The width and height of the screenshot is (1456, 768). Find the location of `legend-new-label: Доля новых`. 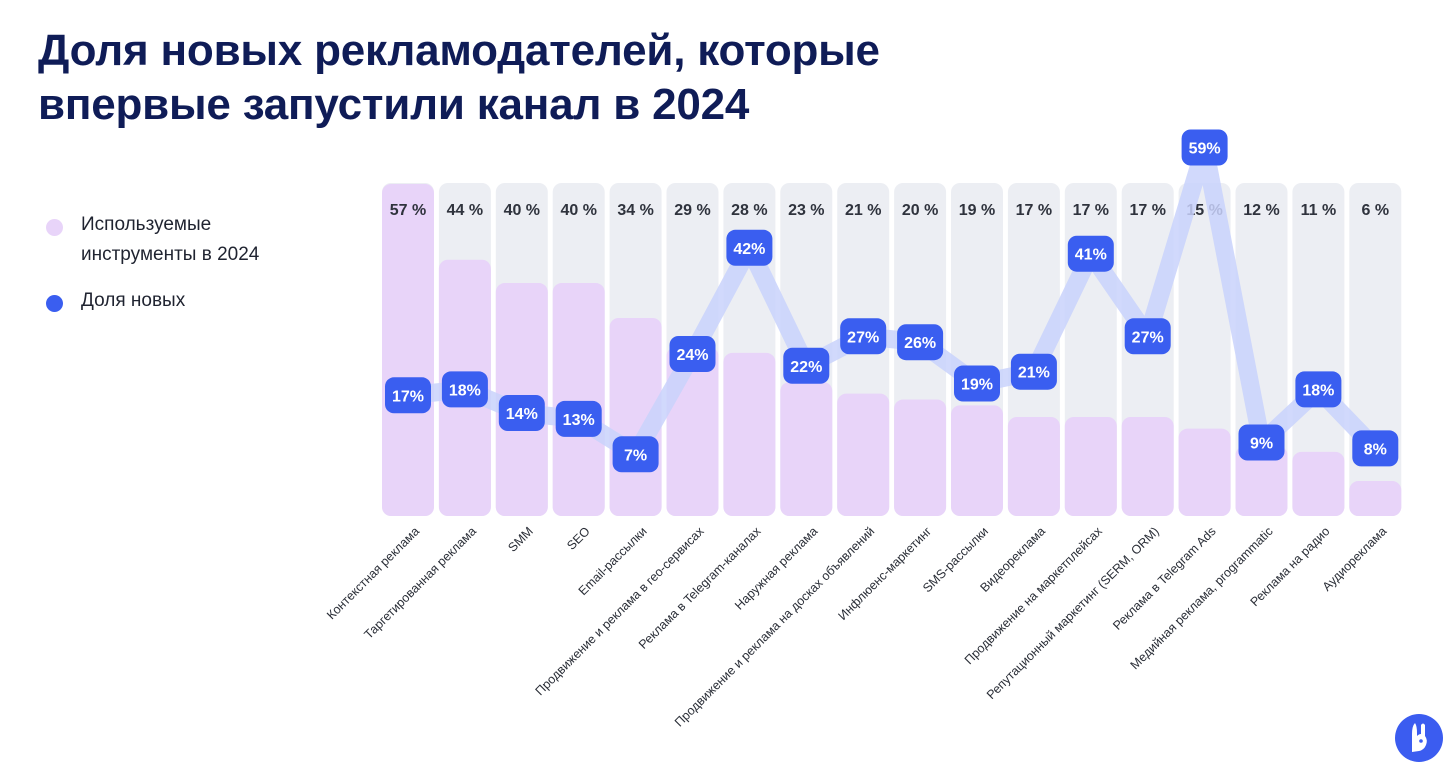

legend-new-label: Доля новых is located at coordinates (201, 301).